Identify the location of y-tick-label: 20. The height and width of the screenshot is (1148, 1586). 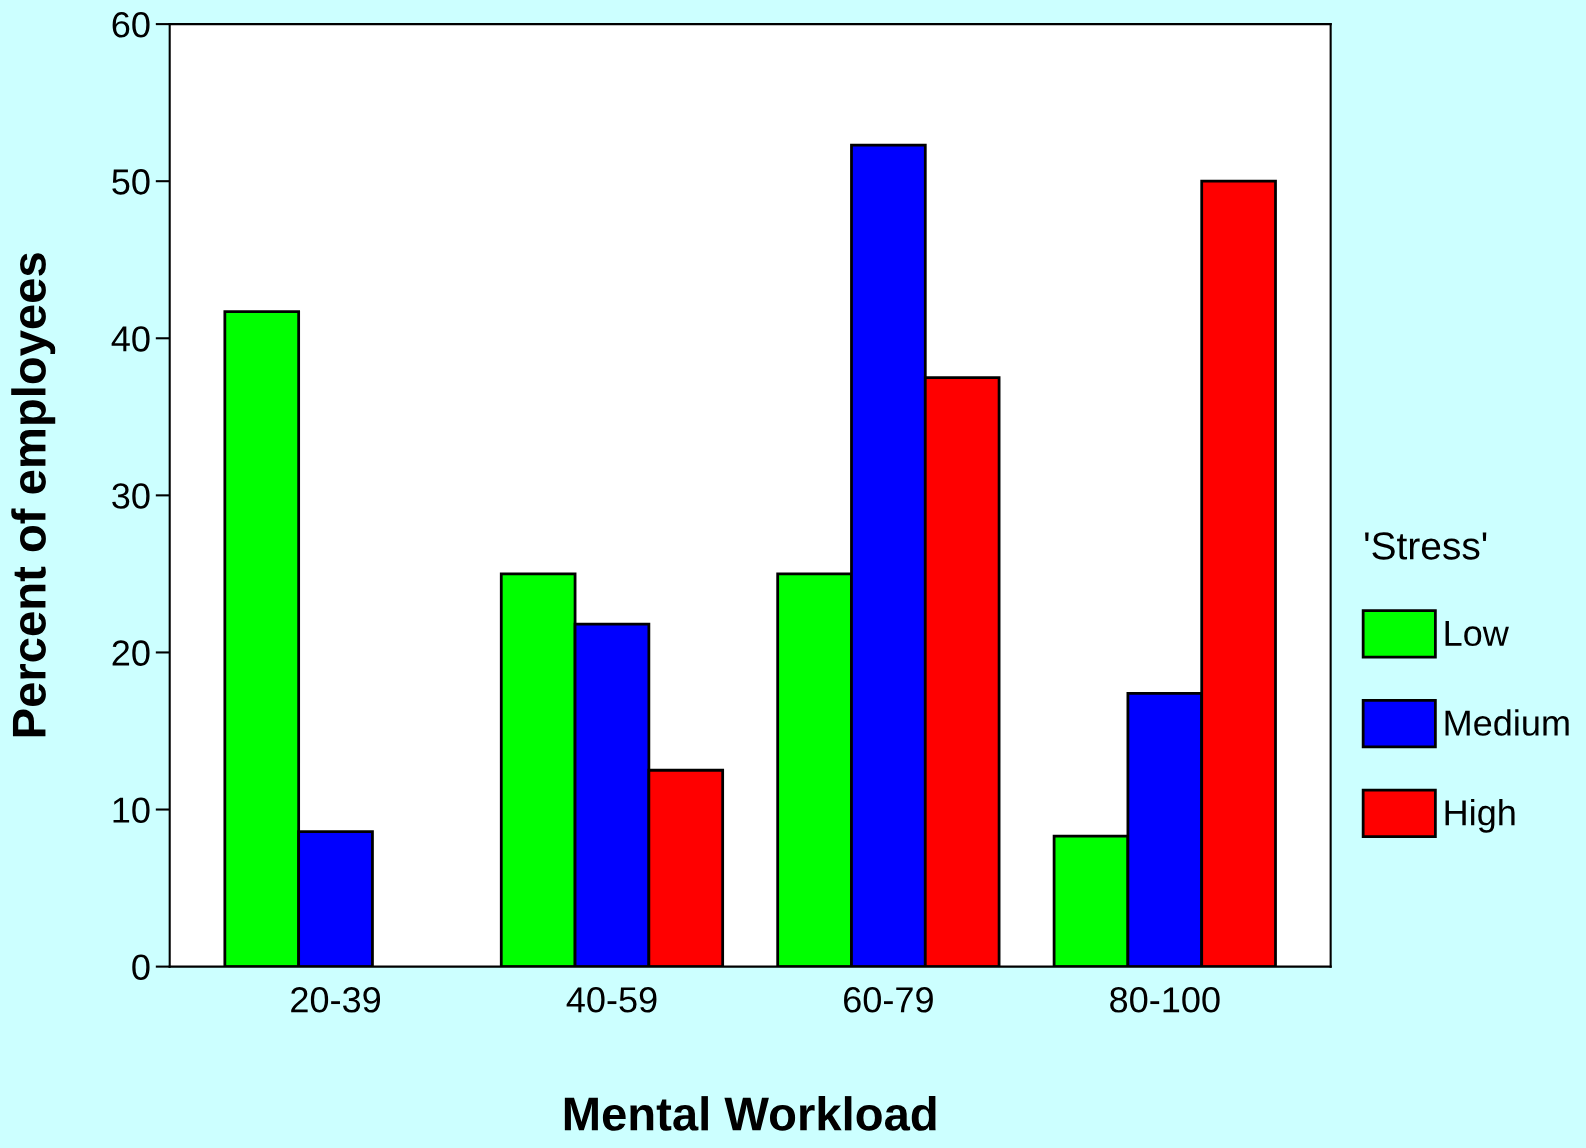
(131, 653).